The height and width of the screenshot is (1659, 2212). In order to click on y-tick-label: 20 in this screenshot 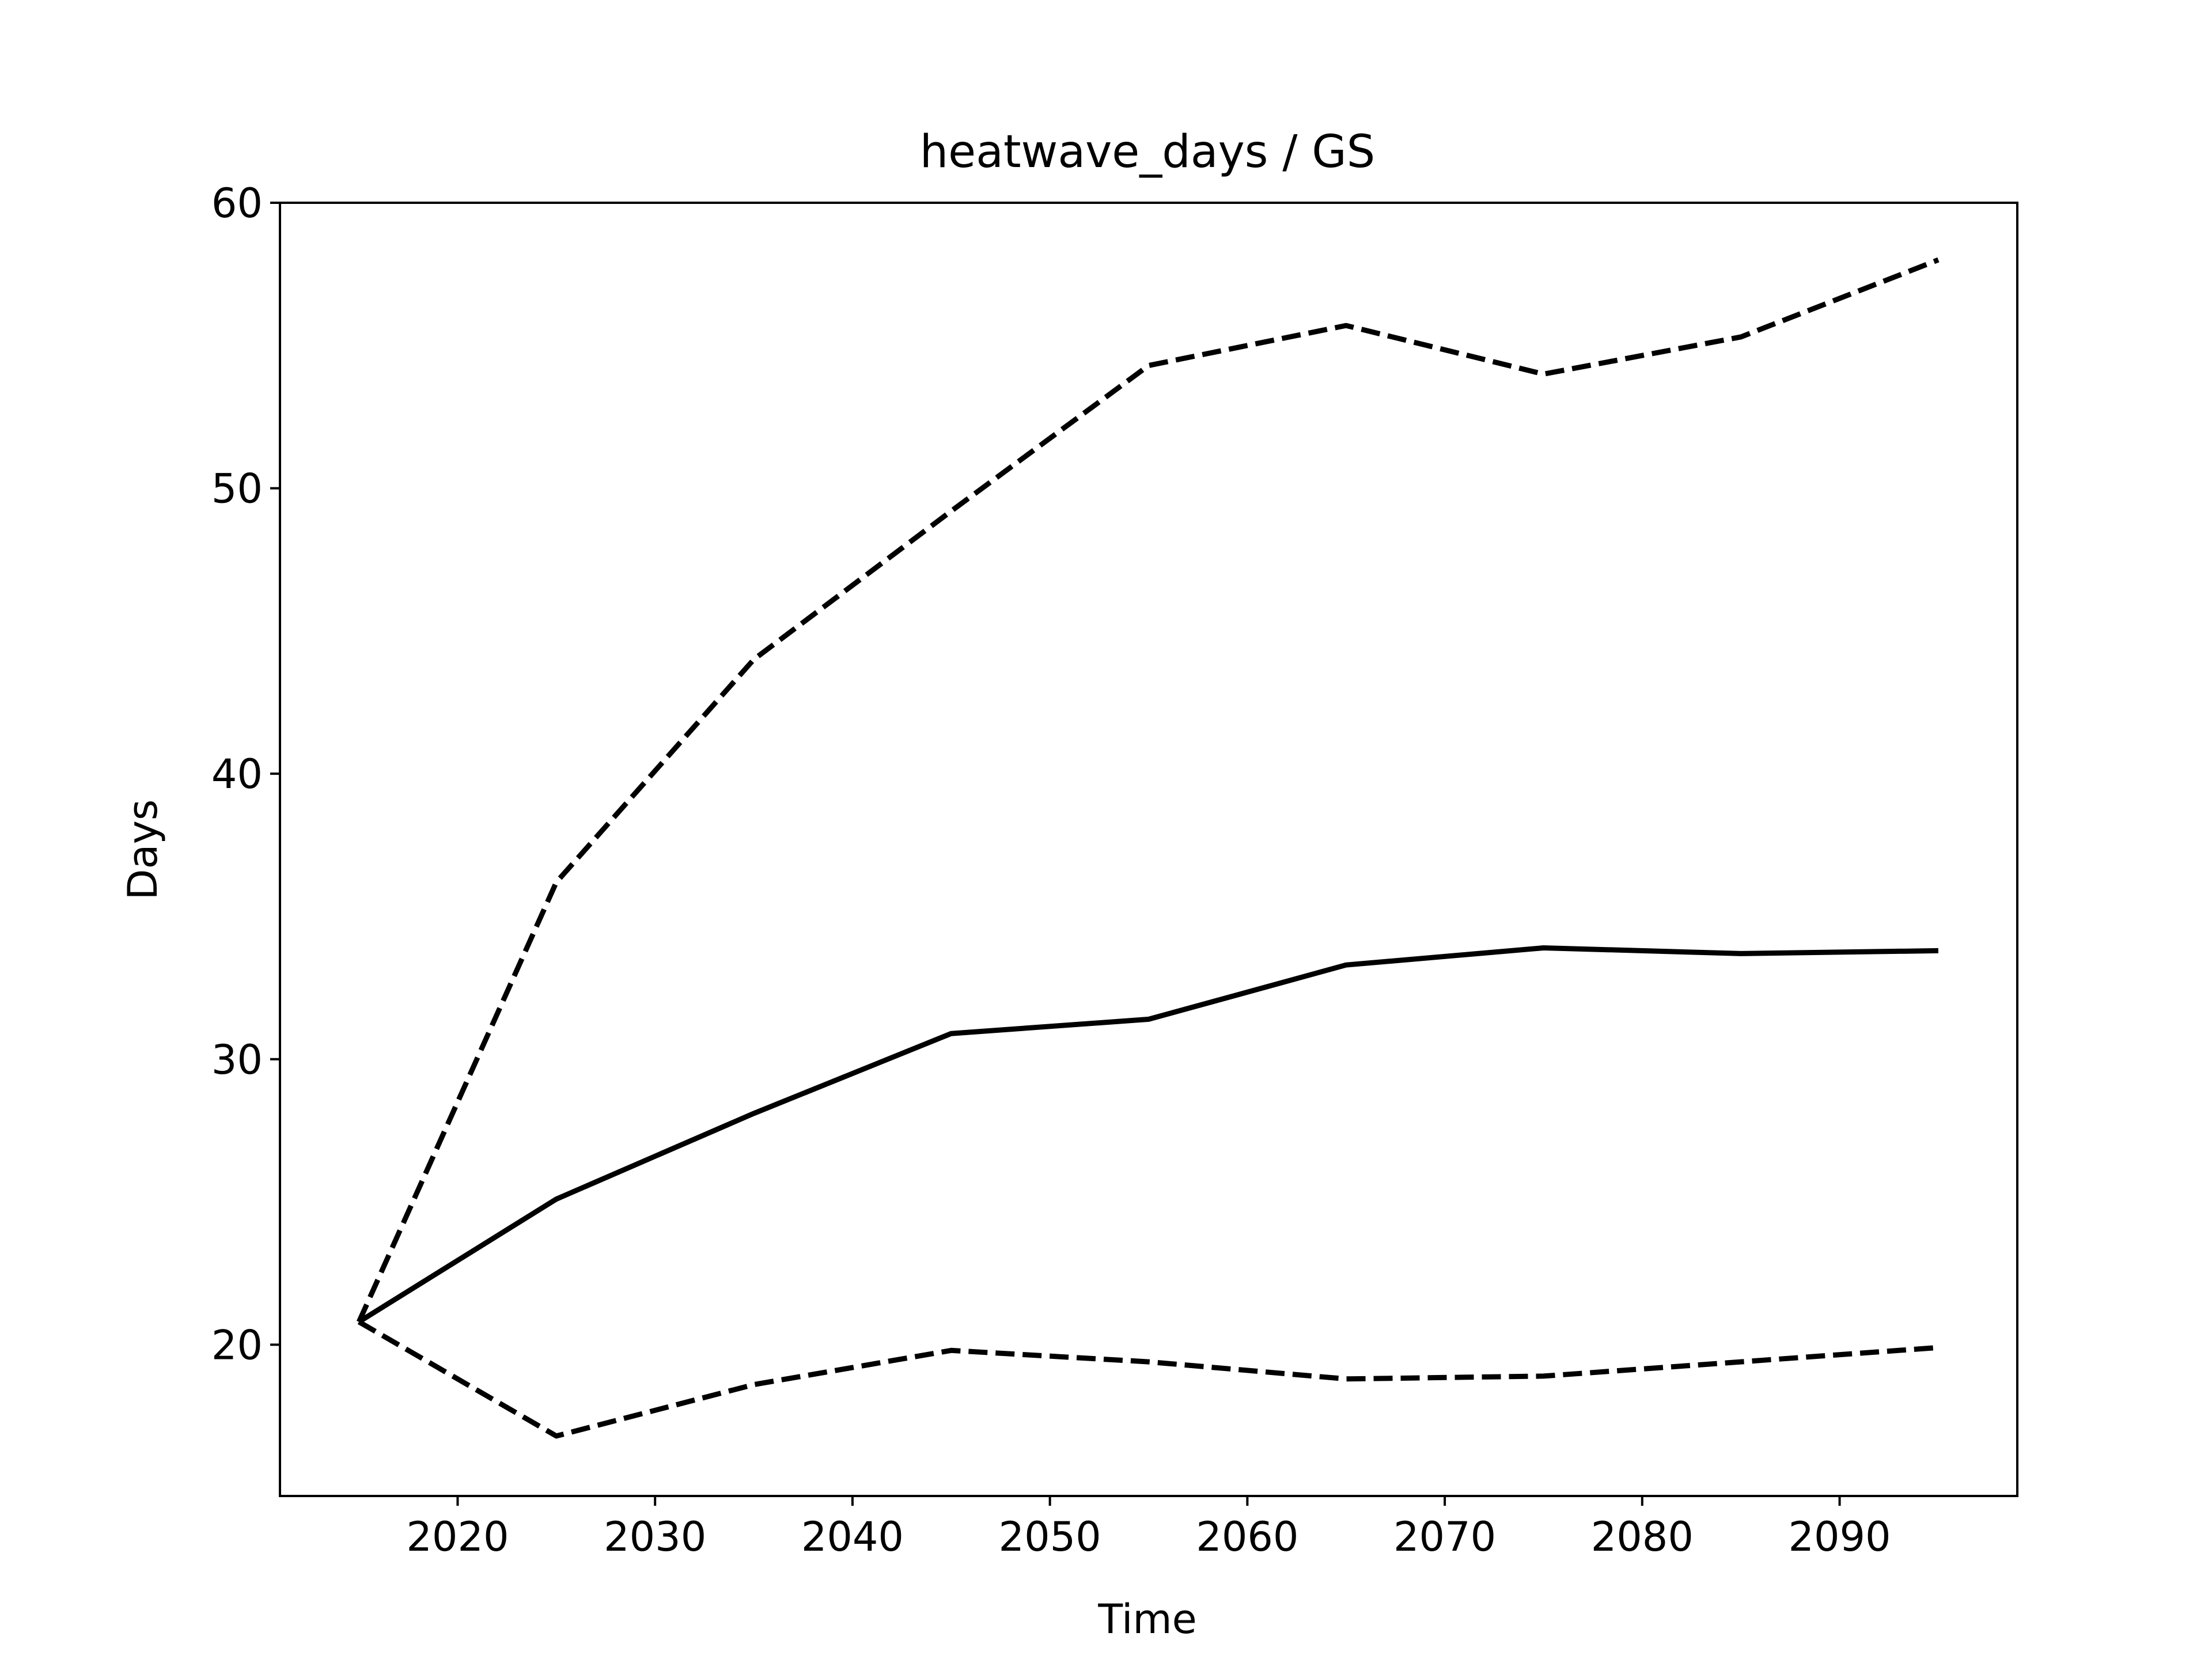, I will do `click(237, 1345)`.